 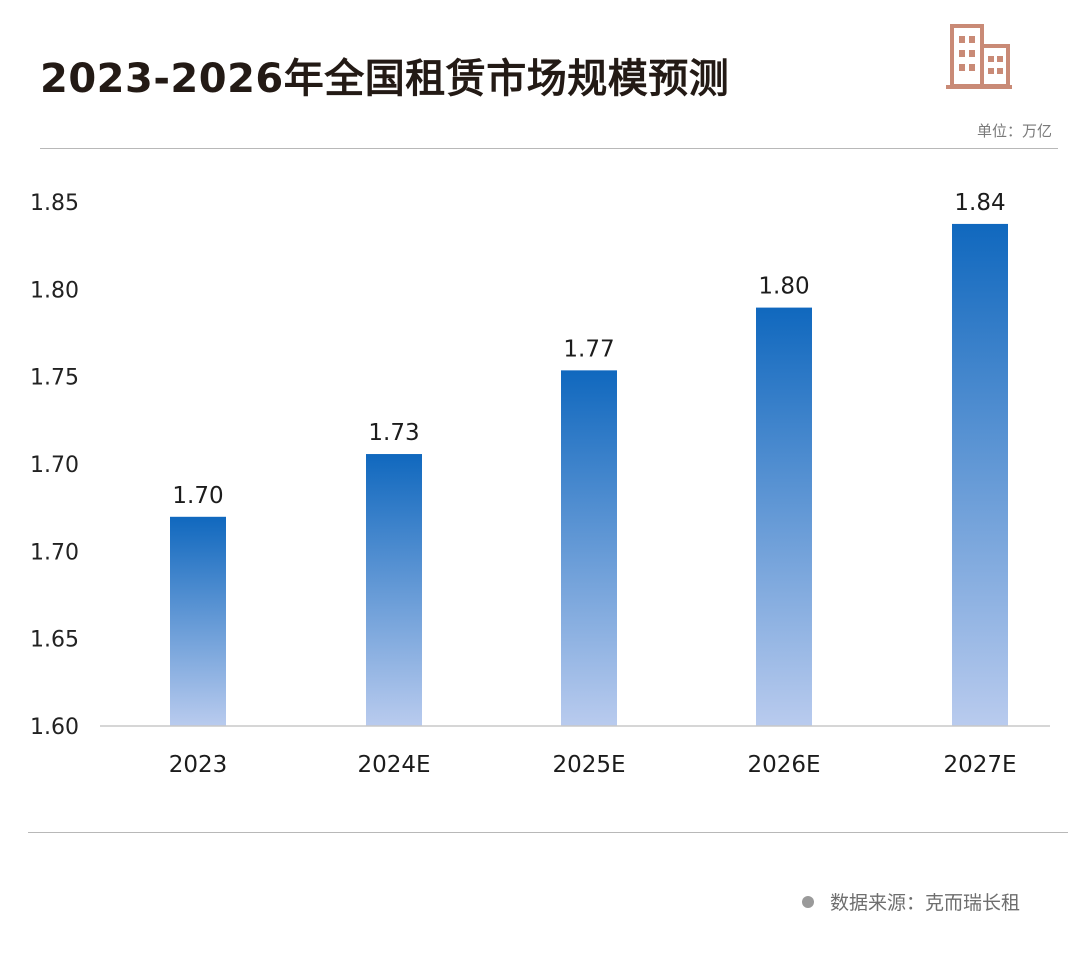 What do you see at coordinates (589, 548) in the screenshot?
I see `bar-2025E` at bounding box center [589, 548].